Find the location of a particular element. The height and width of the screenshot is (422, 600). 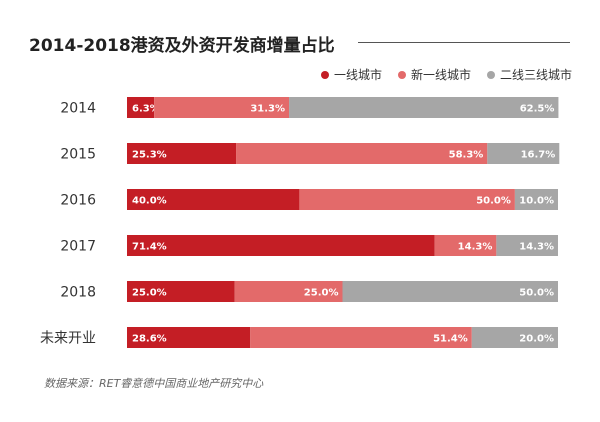

category-label: 未来开业 is located at coordinates (68, 339).